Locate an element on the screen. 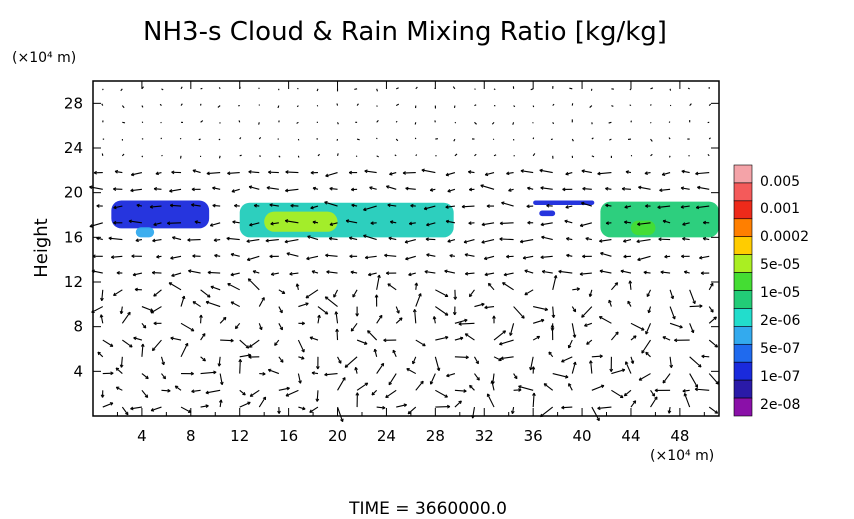  colorbar-label: 1e-05 is located at coordinates (780, 293).